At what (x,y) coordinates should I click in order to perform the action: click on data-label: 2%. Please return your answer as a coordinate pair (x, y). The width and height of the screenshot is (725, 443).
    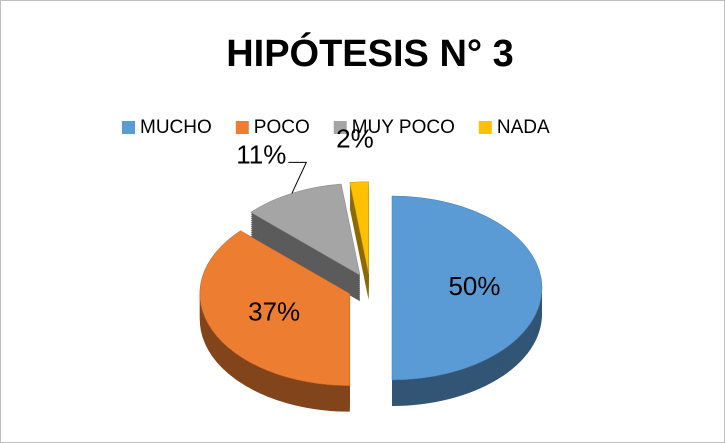
    Looking at the image, I should click on (355, 138).